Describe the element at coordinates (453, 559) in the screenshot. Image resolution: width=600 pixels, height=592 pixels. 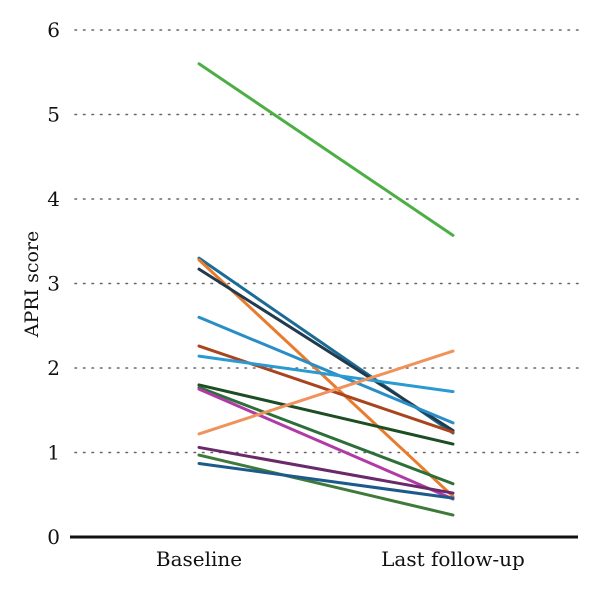
I see `x-tick-label-1: Last follow-up` at that location.